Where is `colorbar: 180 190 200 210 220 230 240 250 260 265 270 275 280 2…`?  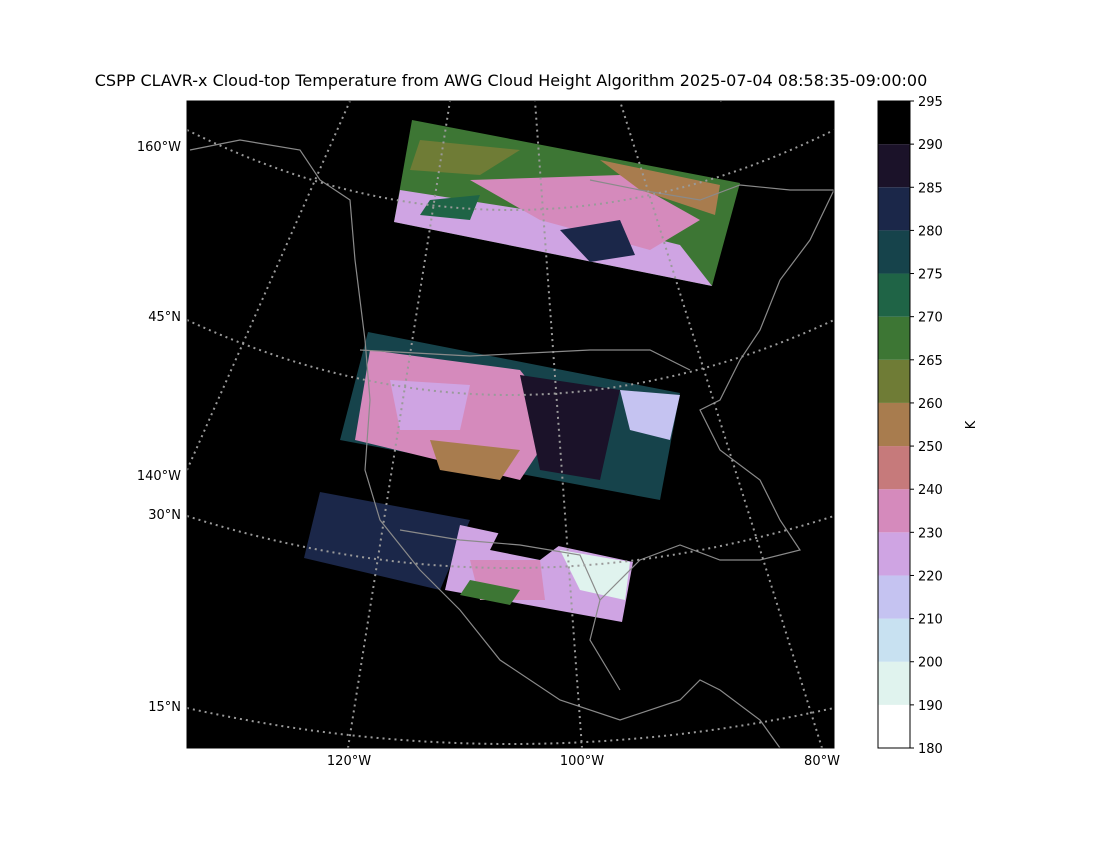
colorbar: 180 190 200 210 220 230 240 250 260 265 270 275 280 2… is located at coordinates (910, 426).